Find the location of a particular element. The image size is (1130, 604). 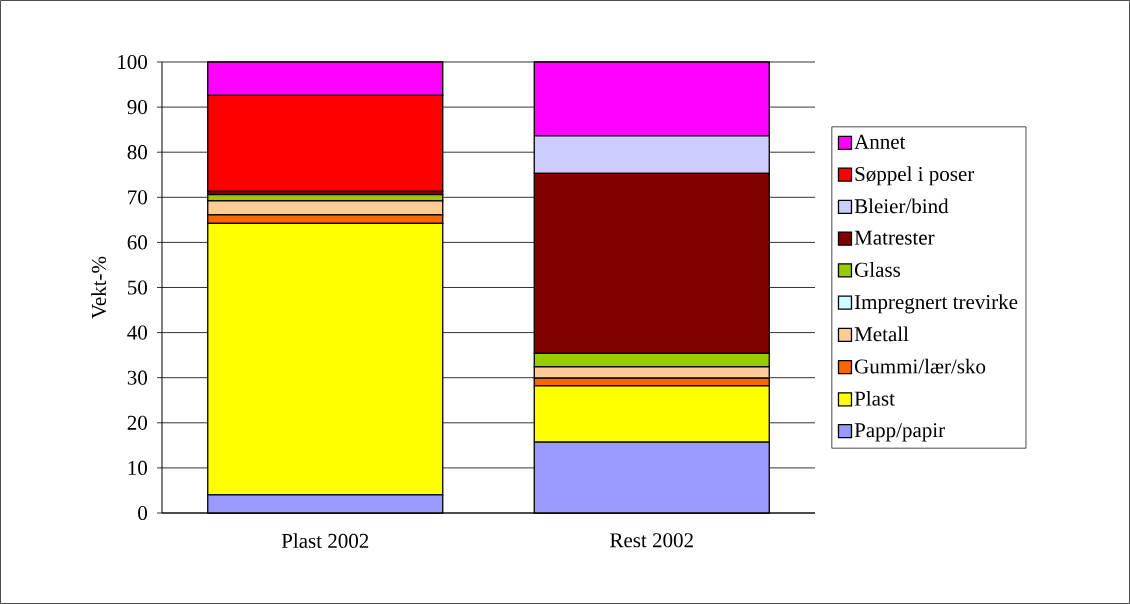

legend-label: Glass is located at coordinates (877, 269).